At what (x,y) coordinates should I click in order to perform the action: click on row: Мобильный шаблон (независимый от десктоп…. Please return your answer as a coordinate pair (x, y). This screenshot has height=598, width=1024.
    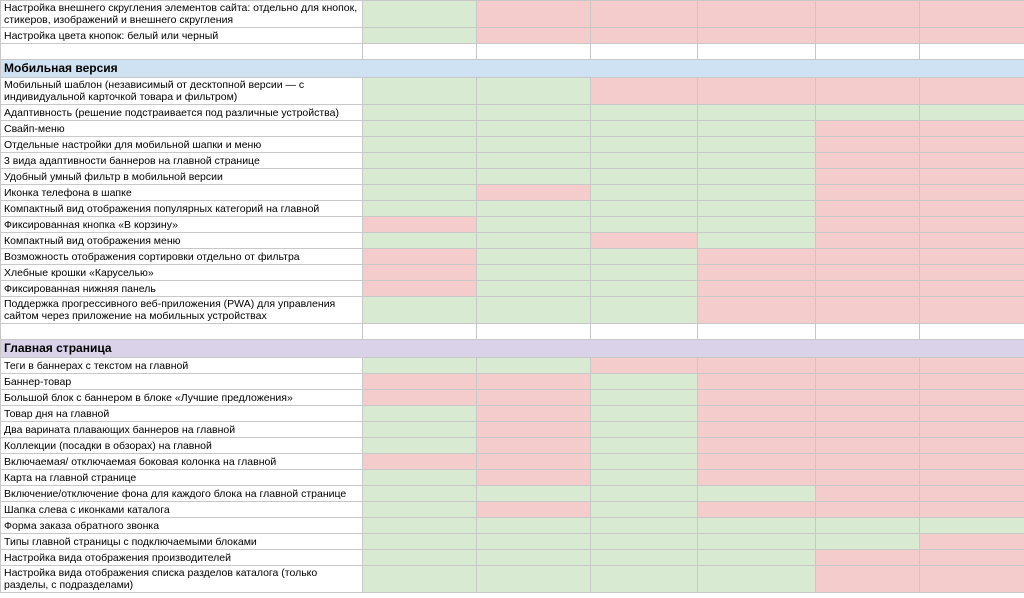
    Looking at the image, I should click on (512, 91).